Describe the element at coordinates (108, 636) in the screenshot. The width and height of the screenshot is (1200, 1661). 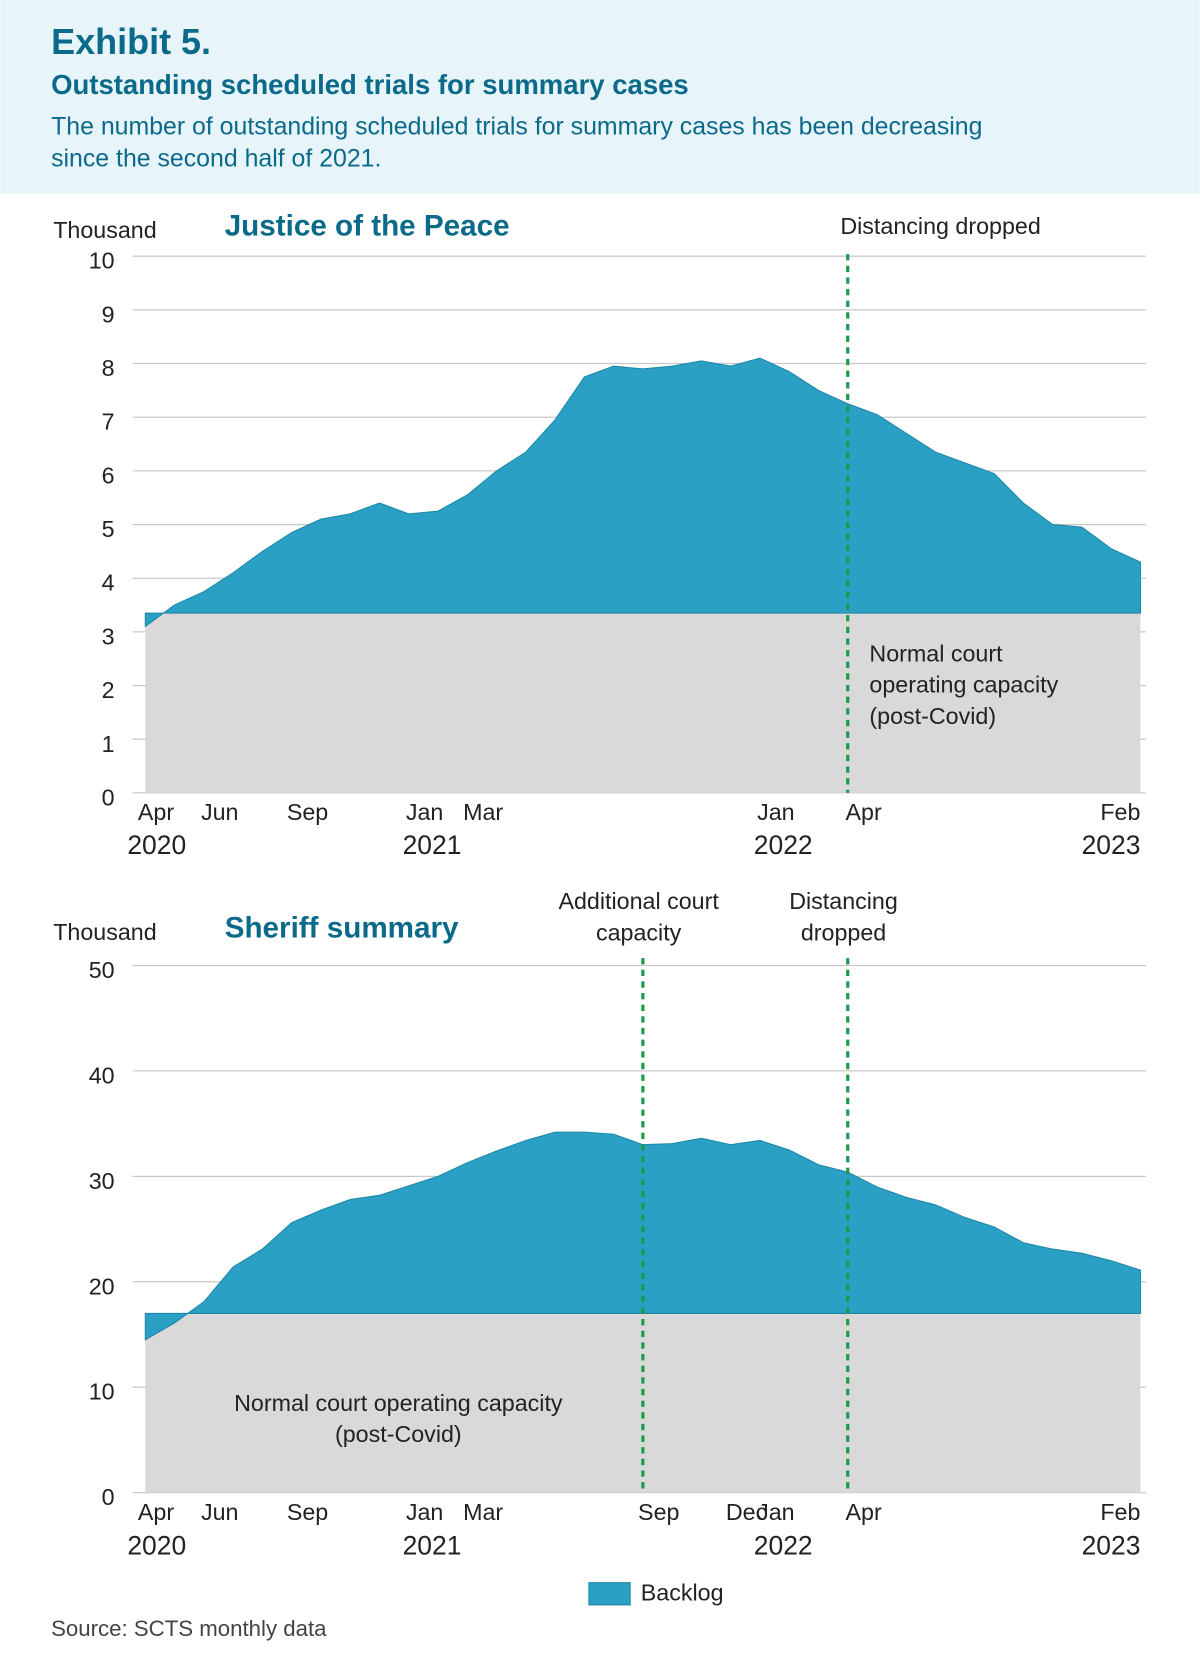
I see `y-tick-label: 3` at that location.